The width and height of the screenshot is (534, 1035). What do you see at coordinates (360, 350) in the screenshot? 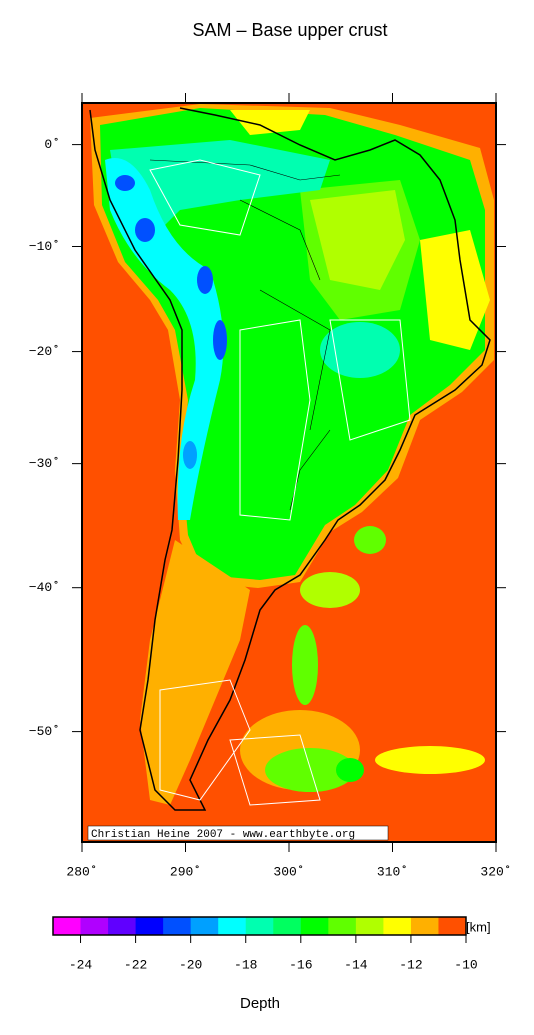
I see `parana-basin` at bounding box center [360, 350].